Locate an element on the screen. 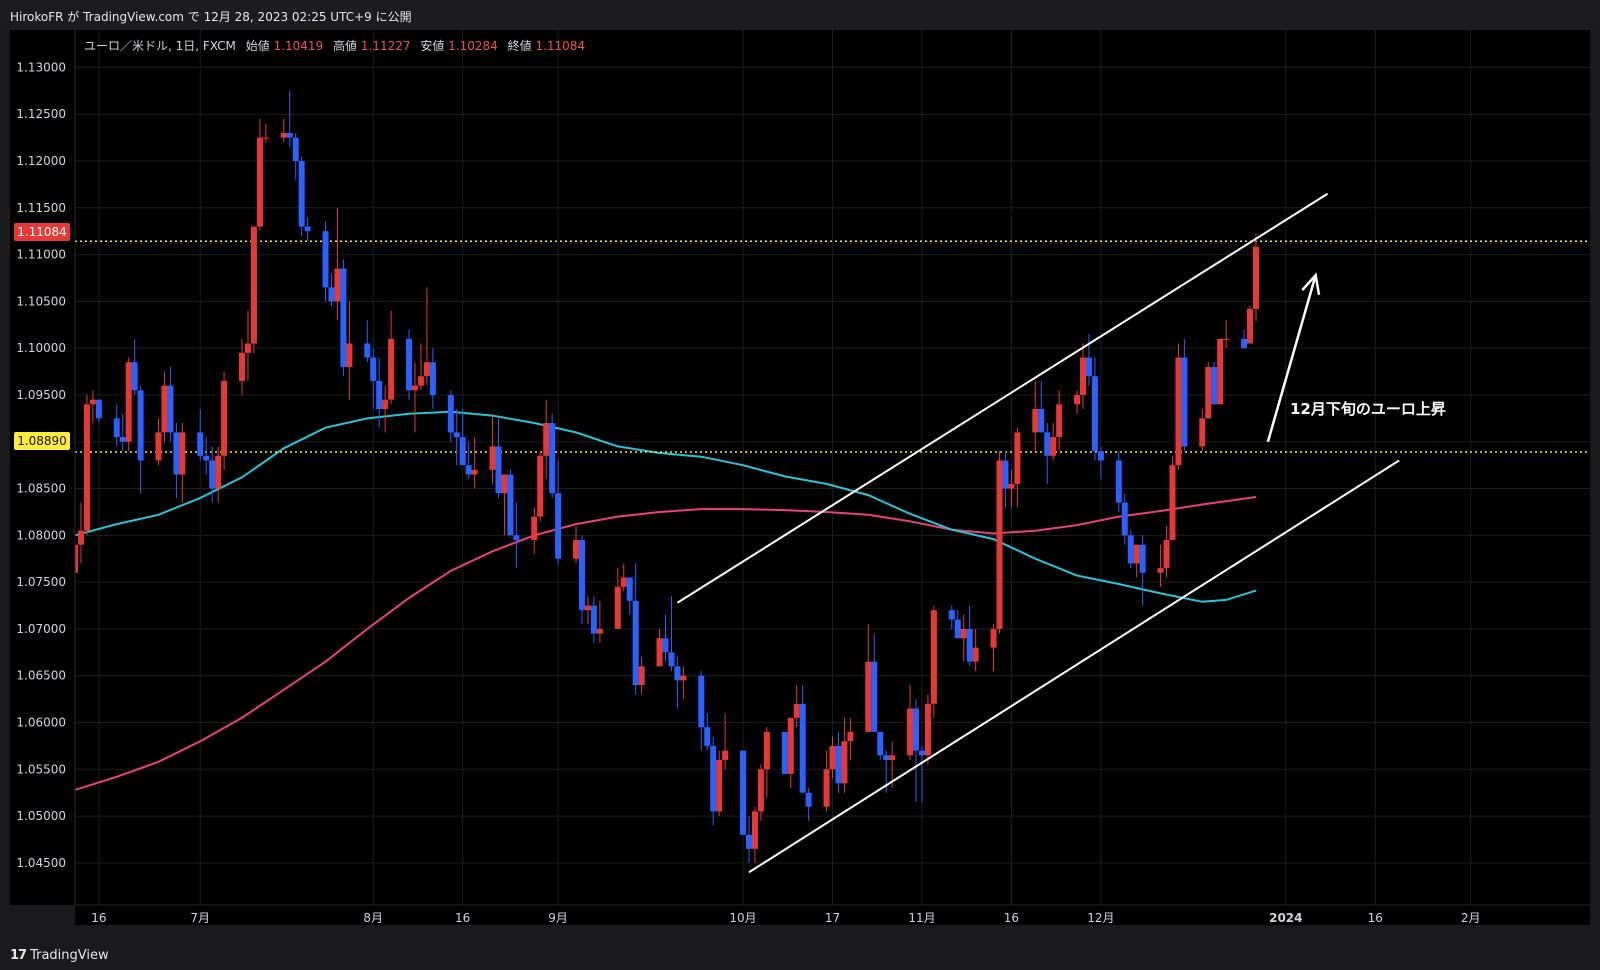 The image size is (1600, 970). up-arrow-shaft is located at coordinates (1291, 358).